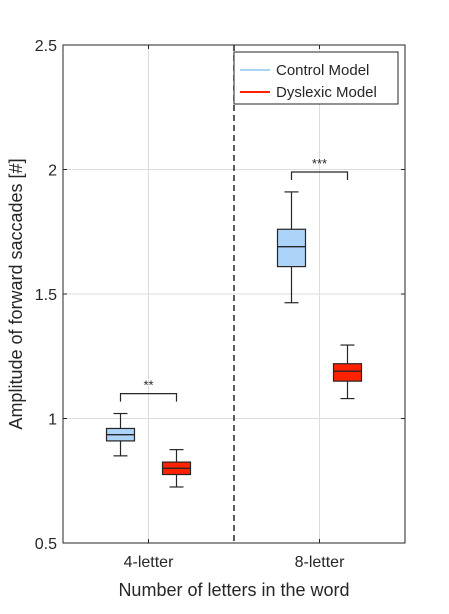  Describe the element at coordinates (322, 70) in the screenshot. I see `legend-label: Control Model` at that location.